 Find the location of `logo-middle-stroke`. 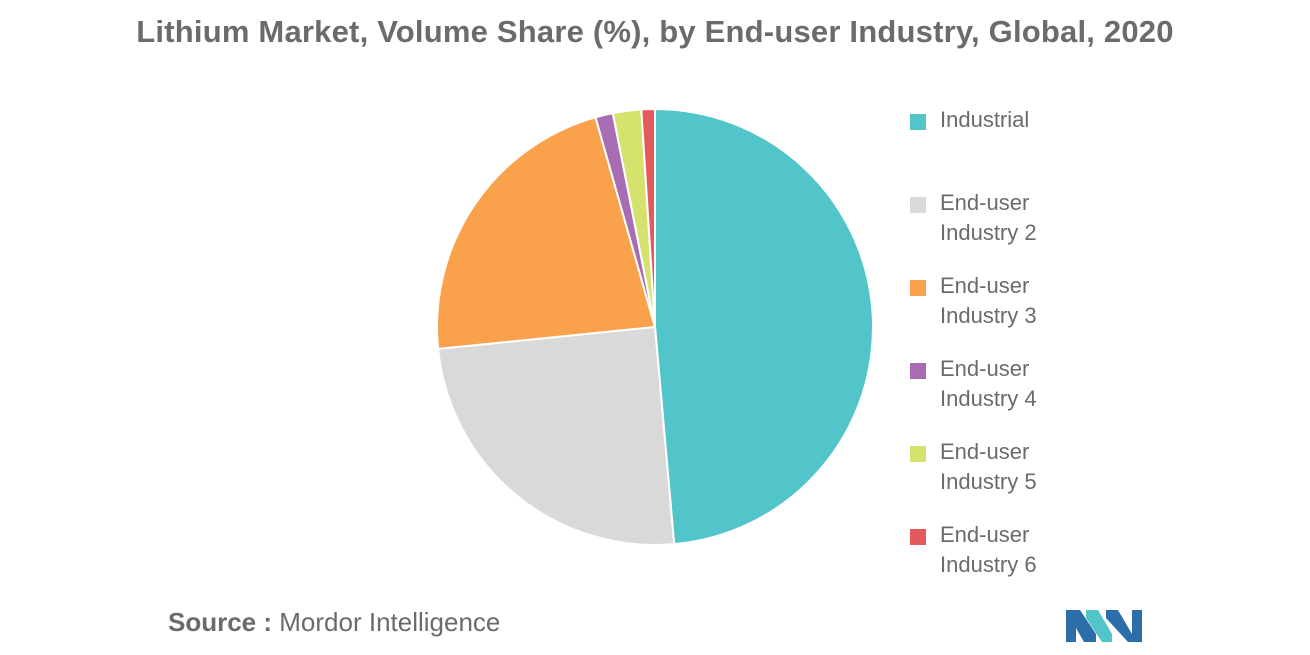

logo-middle-stroke is located at coordinates (1099, 626).